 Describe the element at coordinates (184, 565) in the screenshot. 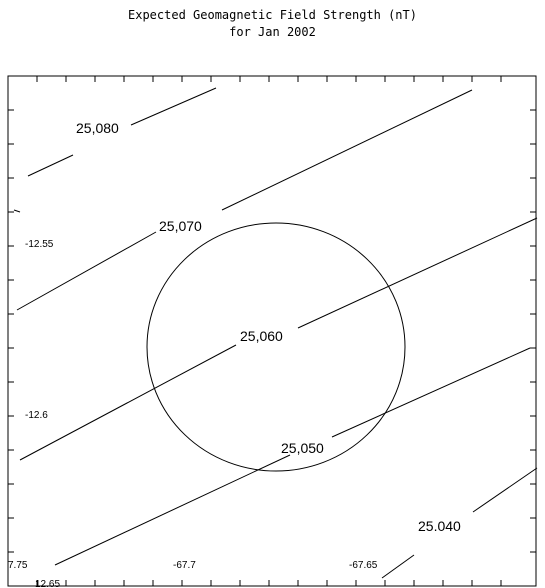

I see `x-axis-label-mid: -67.7` at that location.